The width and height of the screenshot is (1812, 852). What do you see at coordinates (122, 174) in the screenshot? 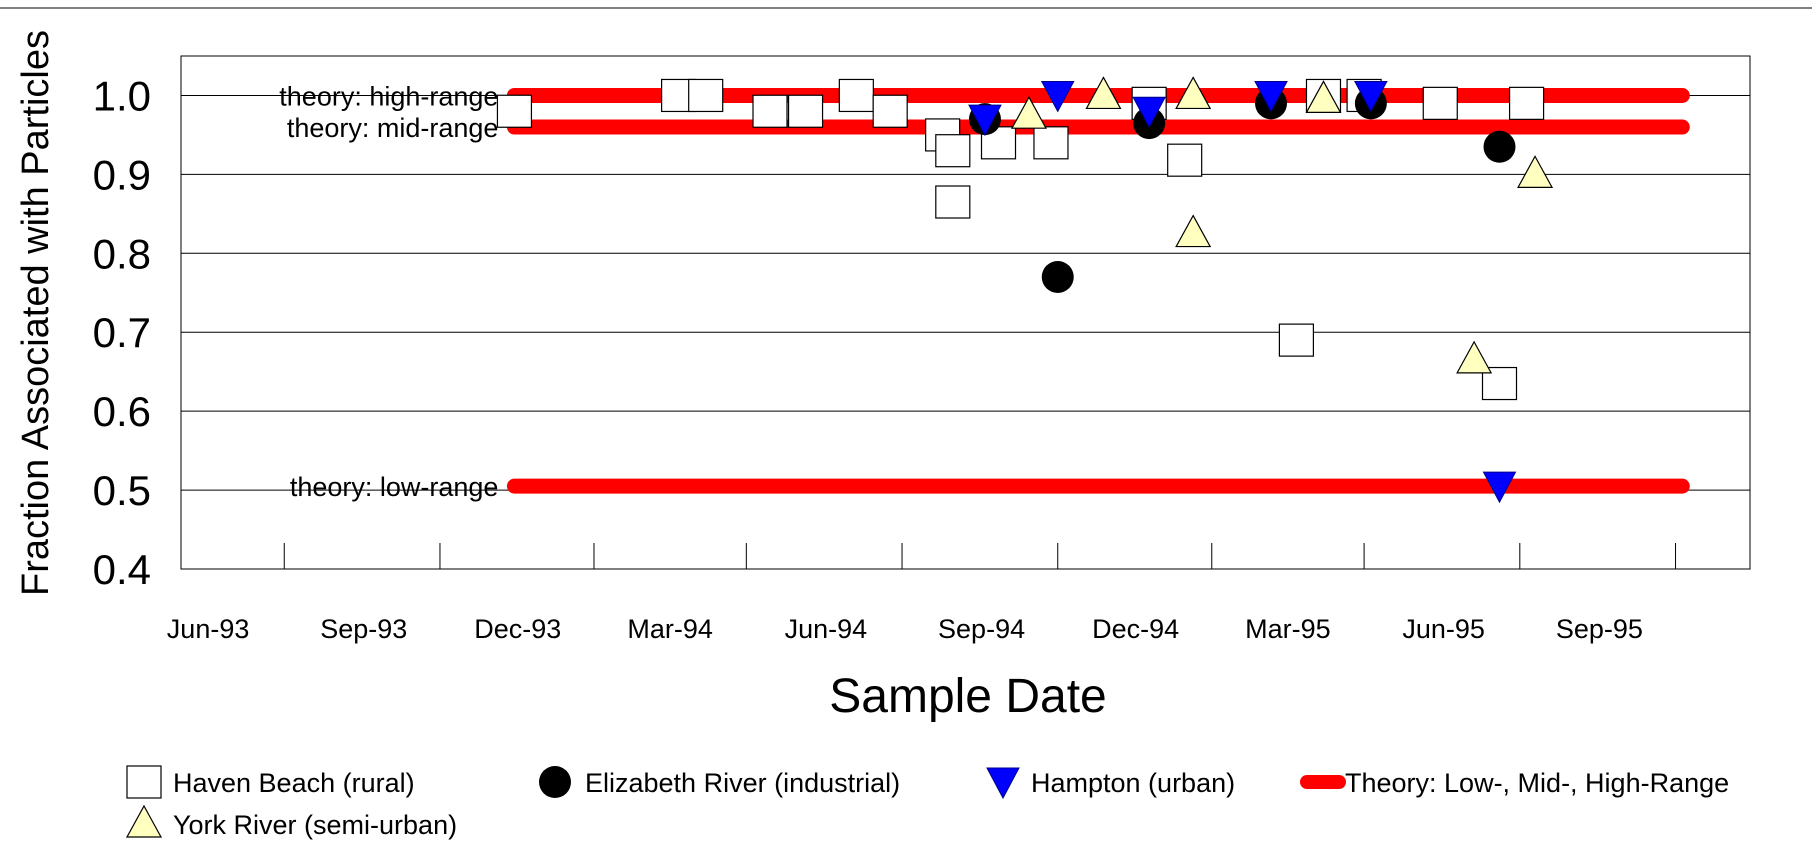
I see `y-tick-label: 0.9` at bounding box center [122, 174].